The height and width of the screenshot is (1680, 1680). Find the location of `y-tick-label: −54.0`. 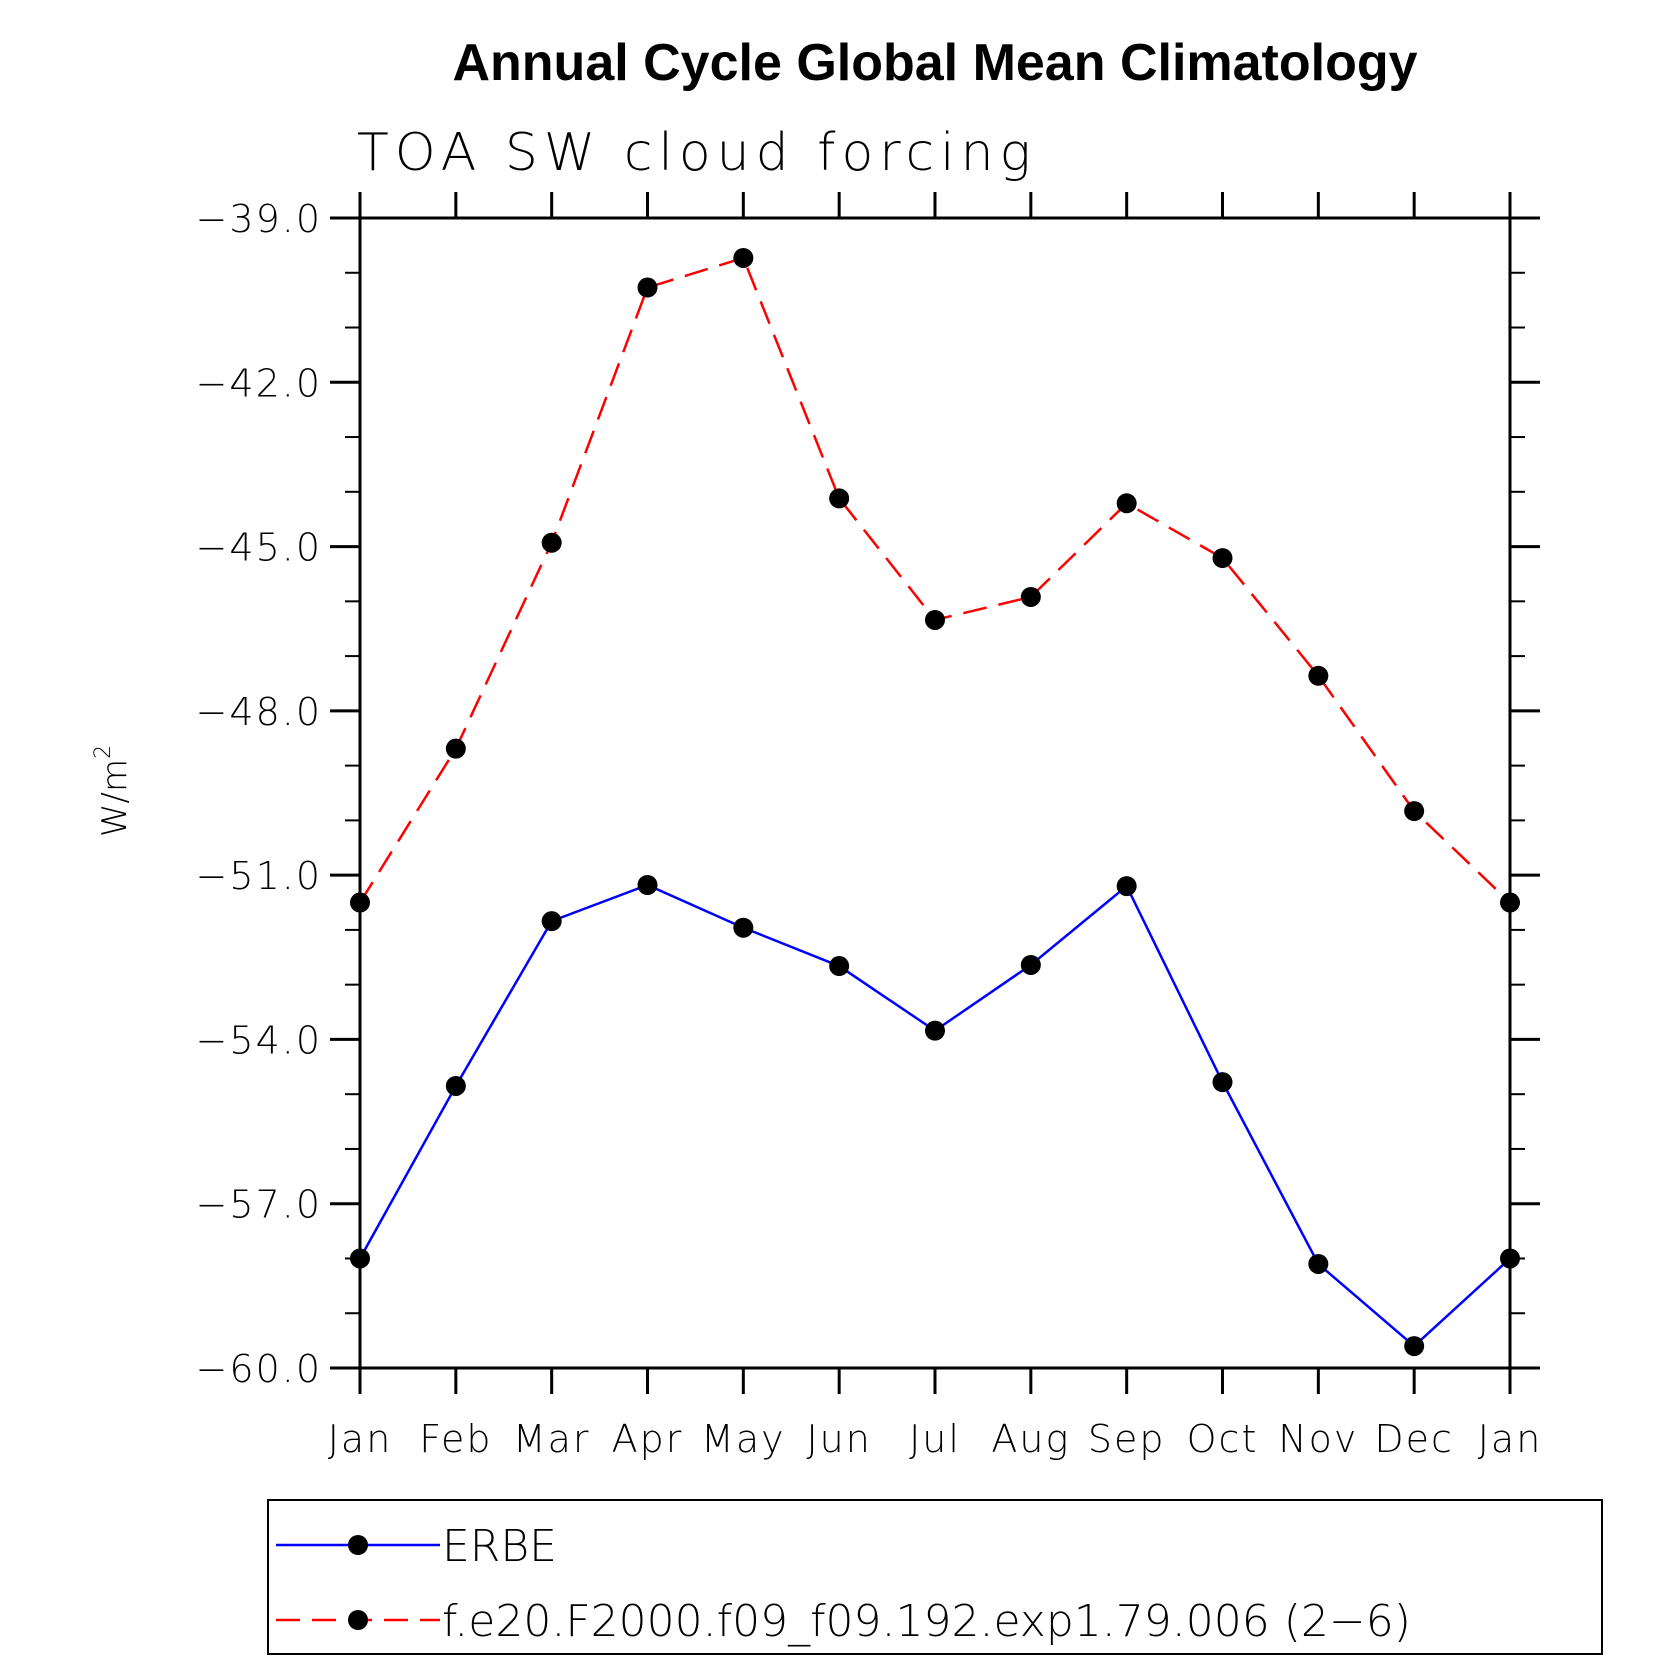

y-tick-label: −54.0 is located at coordinates (259, 1040).